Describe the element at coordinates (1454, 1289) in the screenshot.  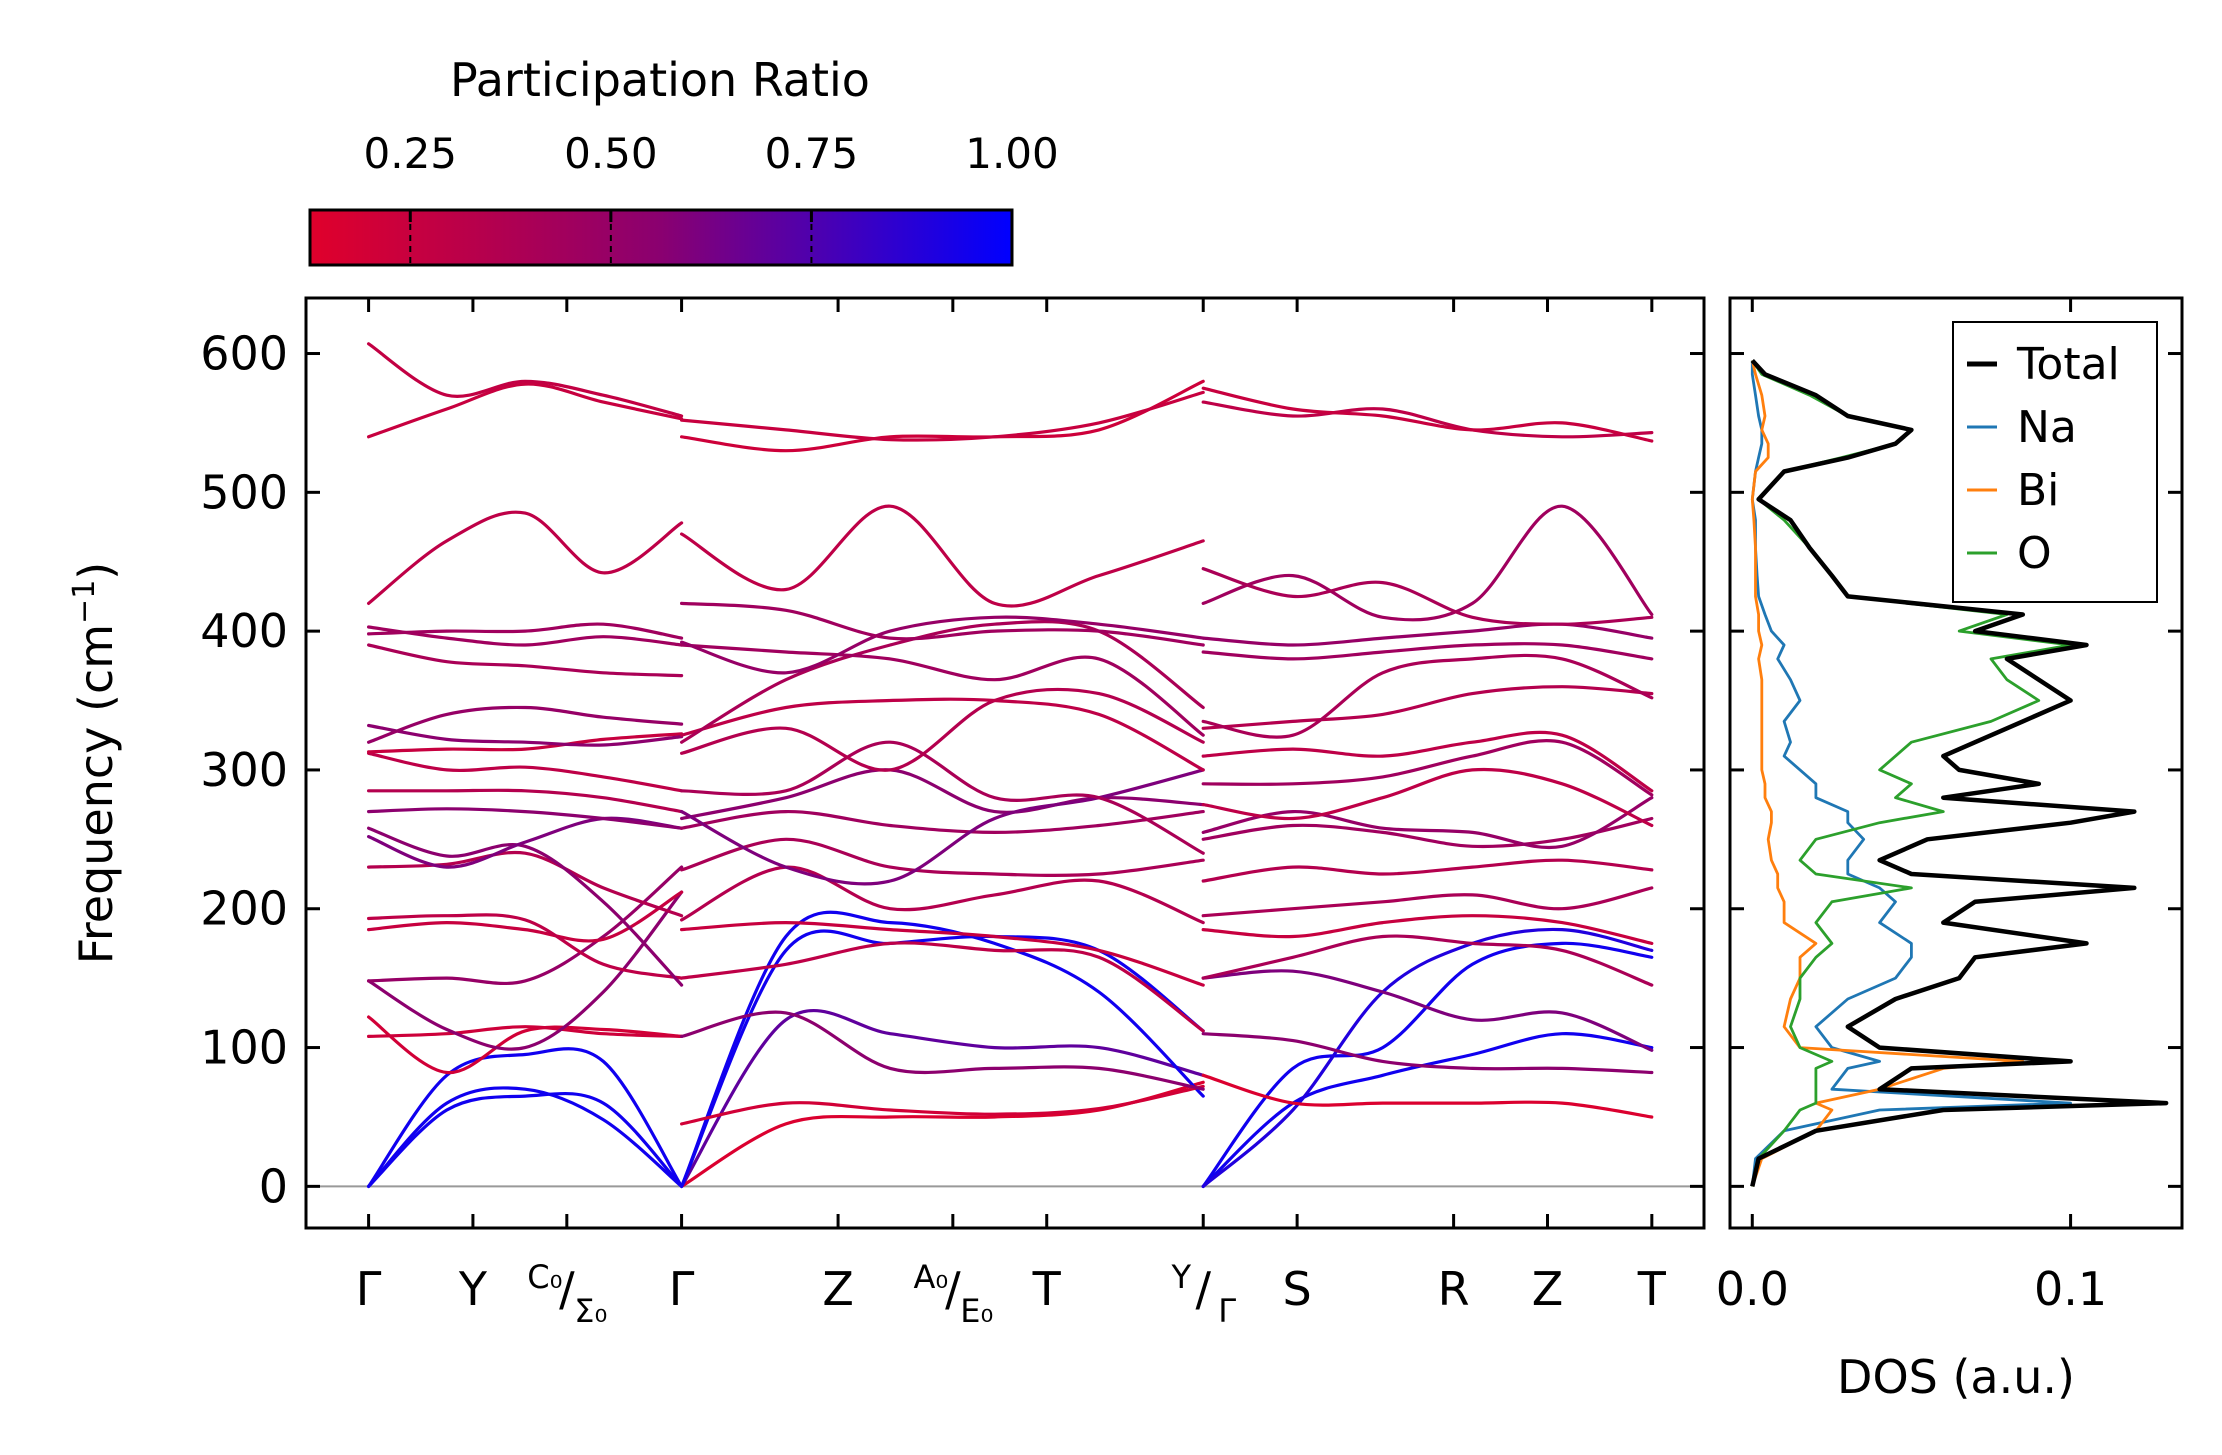
I see `band-k-label: R` at that location.